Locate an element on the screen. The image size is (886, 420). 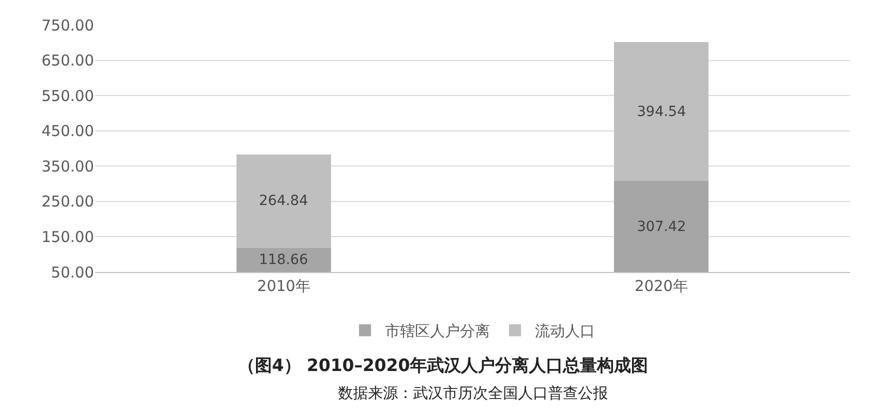
legend-label: 流动人口 is located at coordinates (565, 331).